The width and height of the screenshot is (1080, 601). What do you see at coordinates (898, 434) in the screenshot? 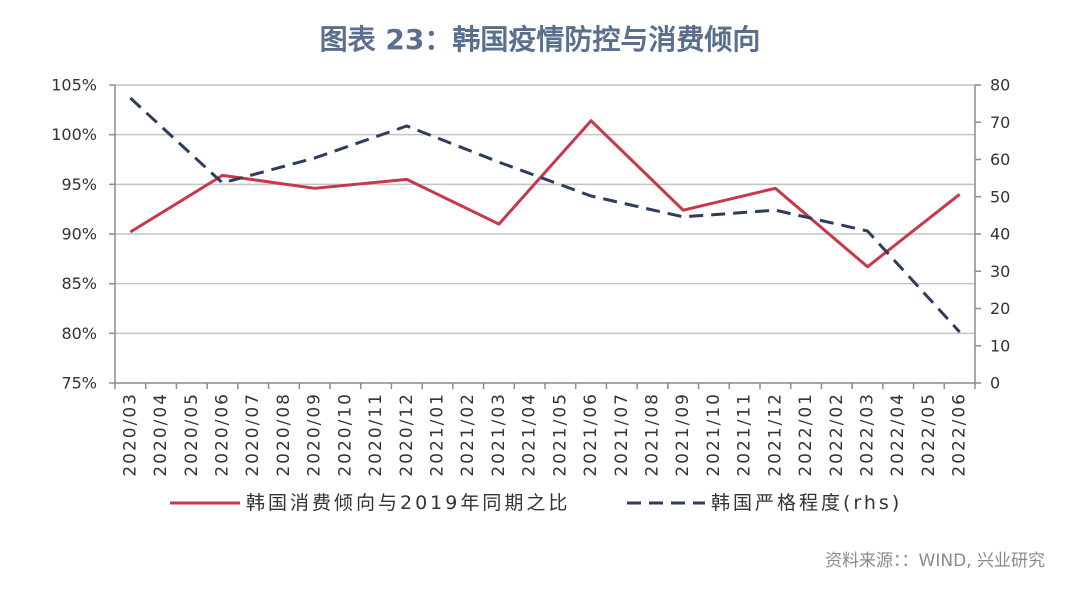
I see `x-axis-tick-label: 2022/04` at bounding box center [898, 434].